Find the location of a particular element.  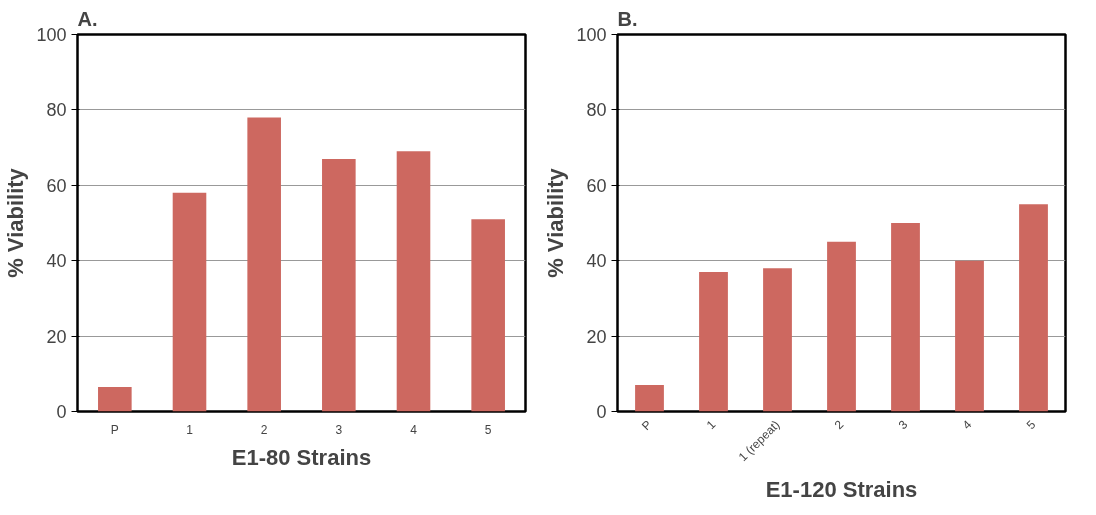

chart-title: A. is located at coordinates (87, 18).